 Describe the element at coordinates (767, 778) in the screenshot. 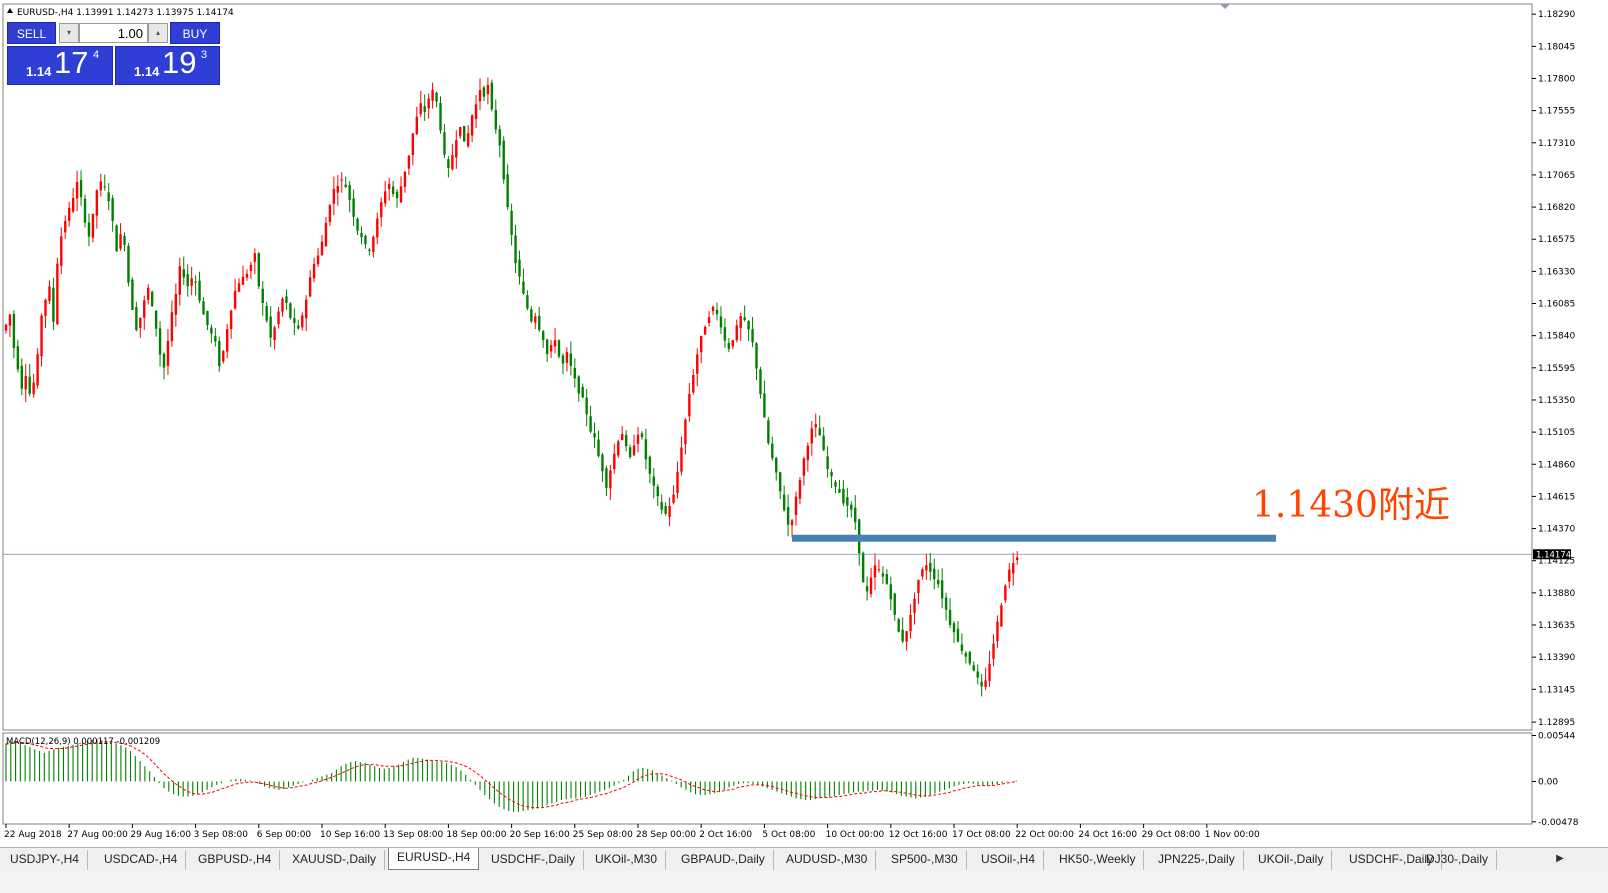

I see `macd-frame` at that location.